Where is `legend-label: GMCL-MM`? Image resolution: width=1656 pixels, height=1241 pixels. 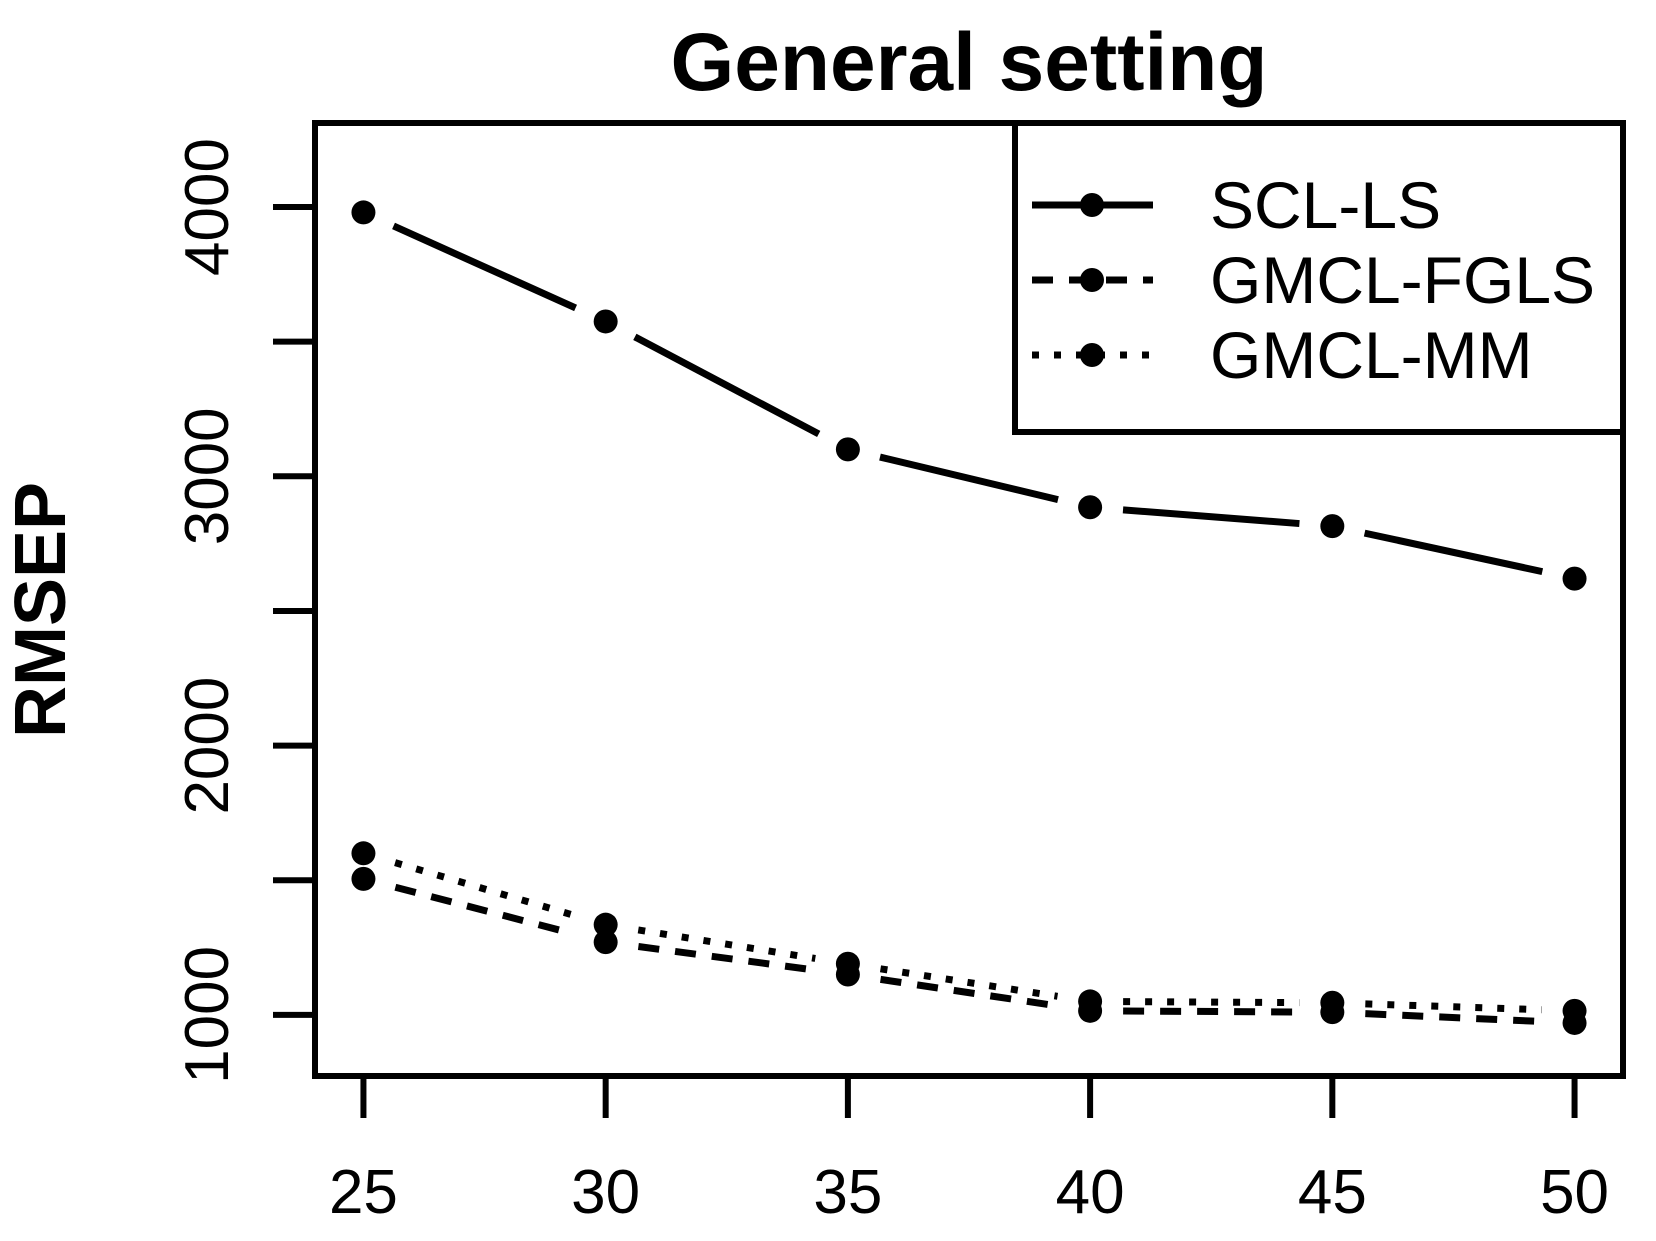 legend-label: GMCL-MM is located at coordinates (1371, 355).